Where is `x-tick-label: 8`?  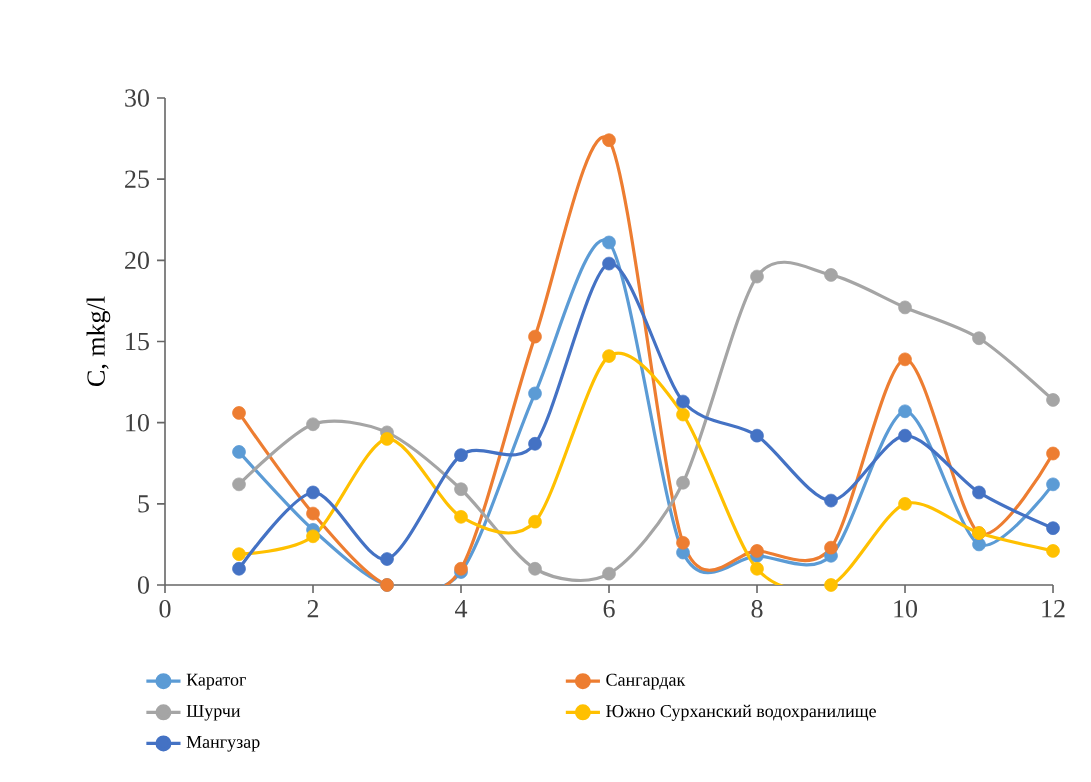 x-tick-label: 8 is located at coordinates (757, 609).